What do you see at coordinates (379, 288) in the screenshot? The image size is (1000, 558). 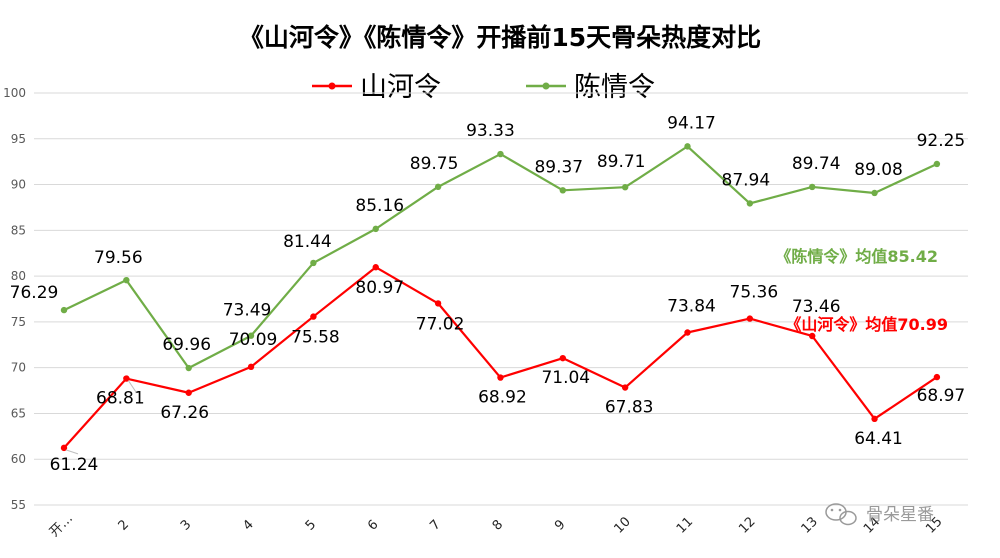 I see `data-label: 80.97` at bounding box center [379, 288].